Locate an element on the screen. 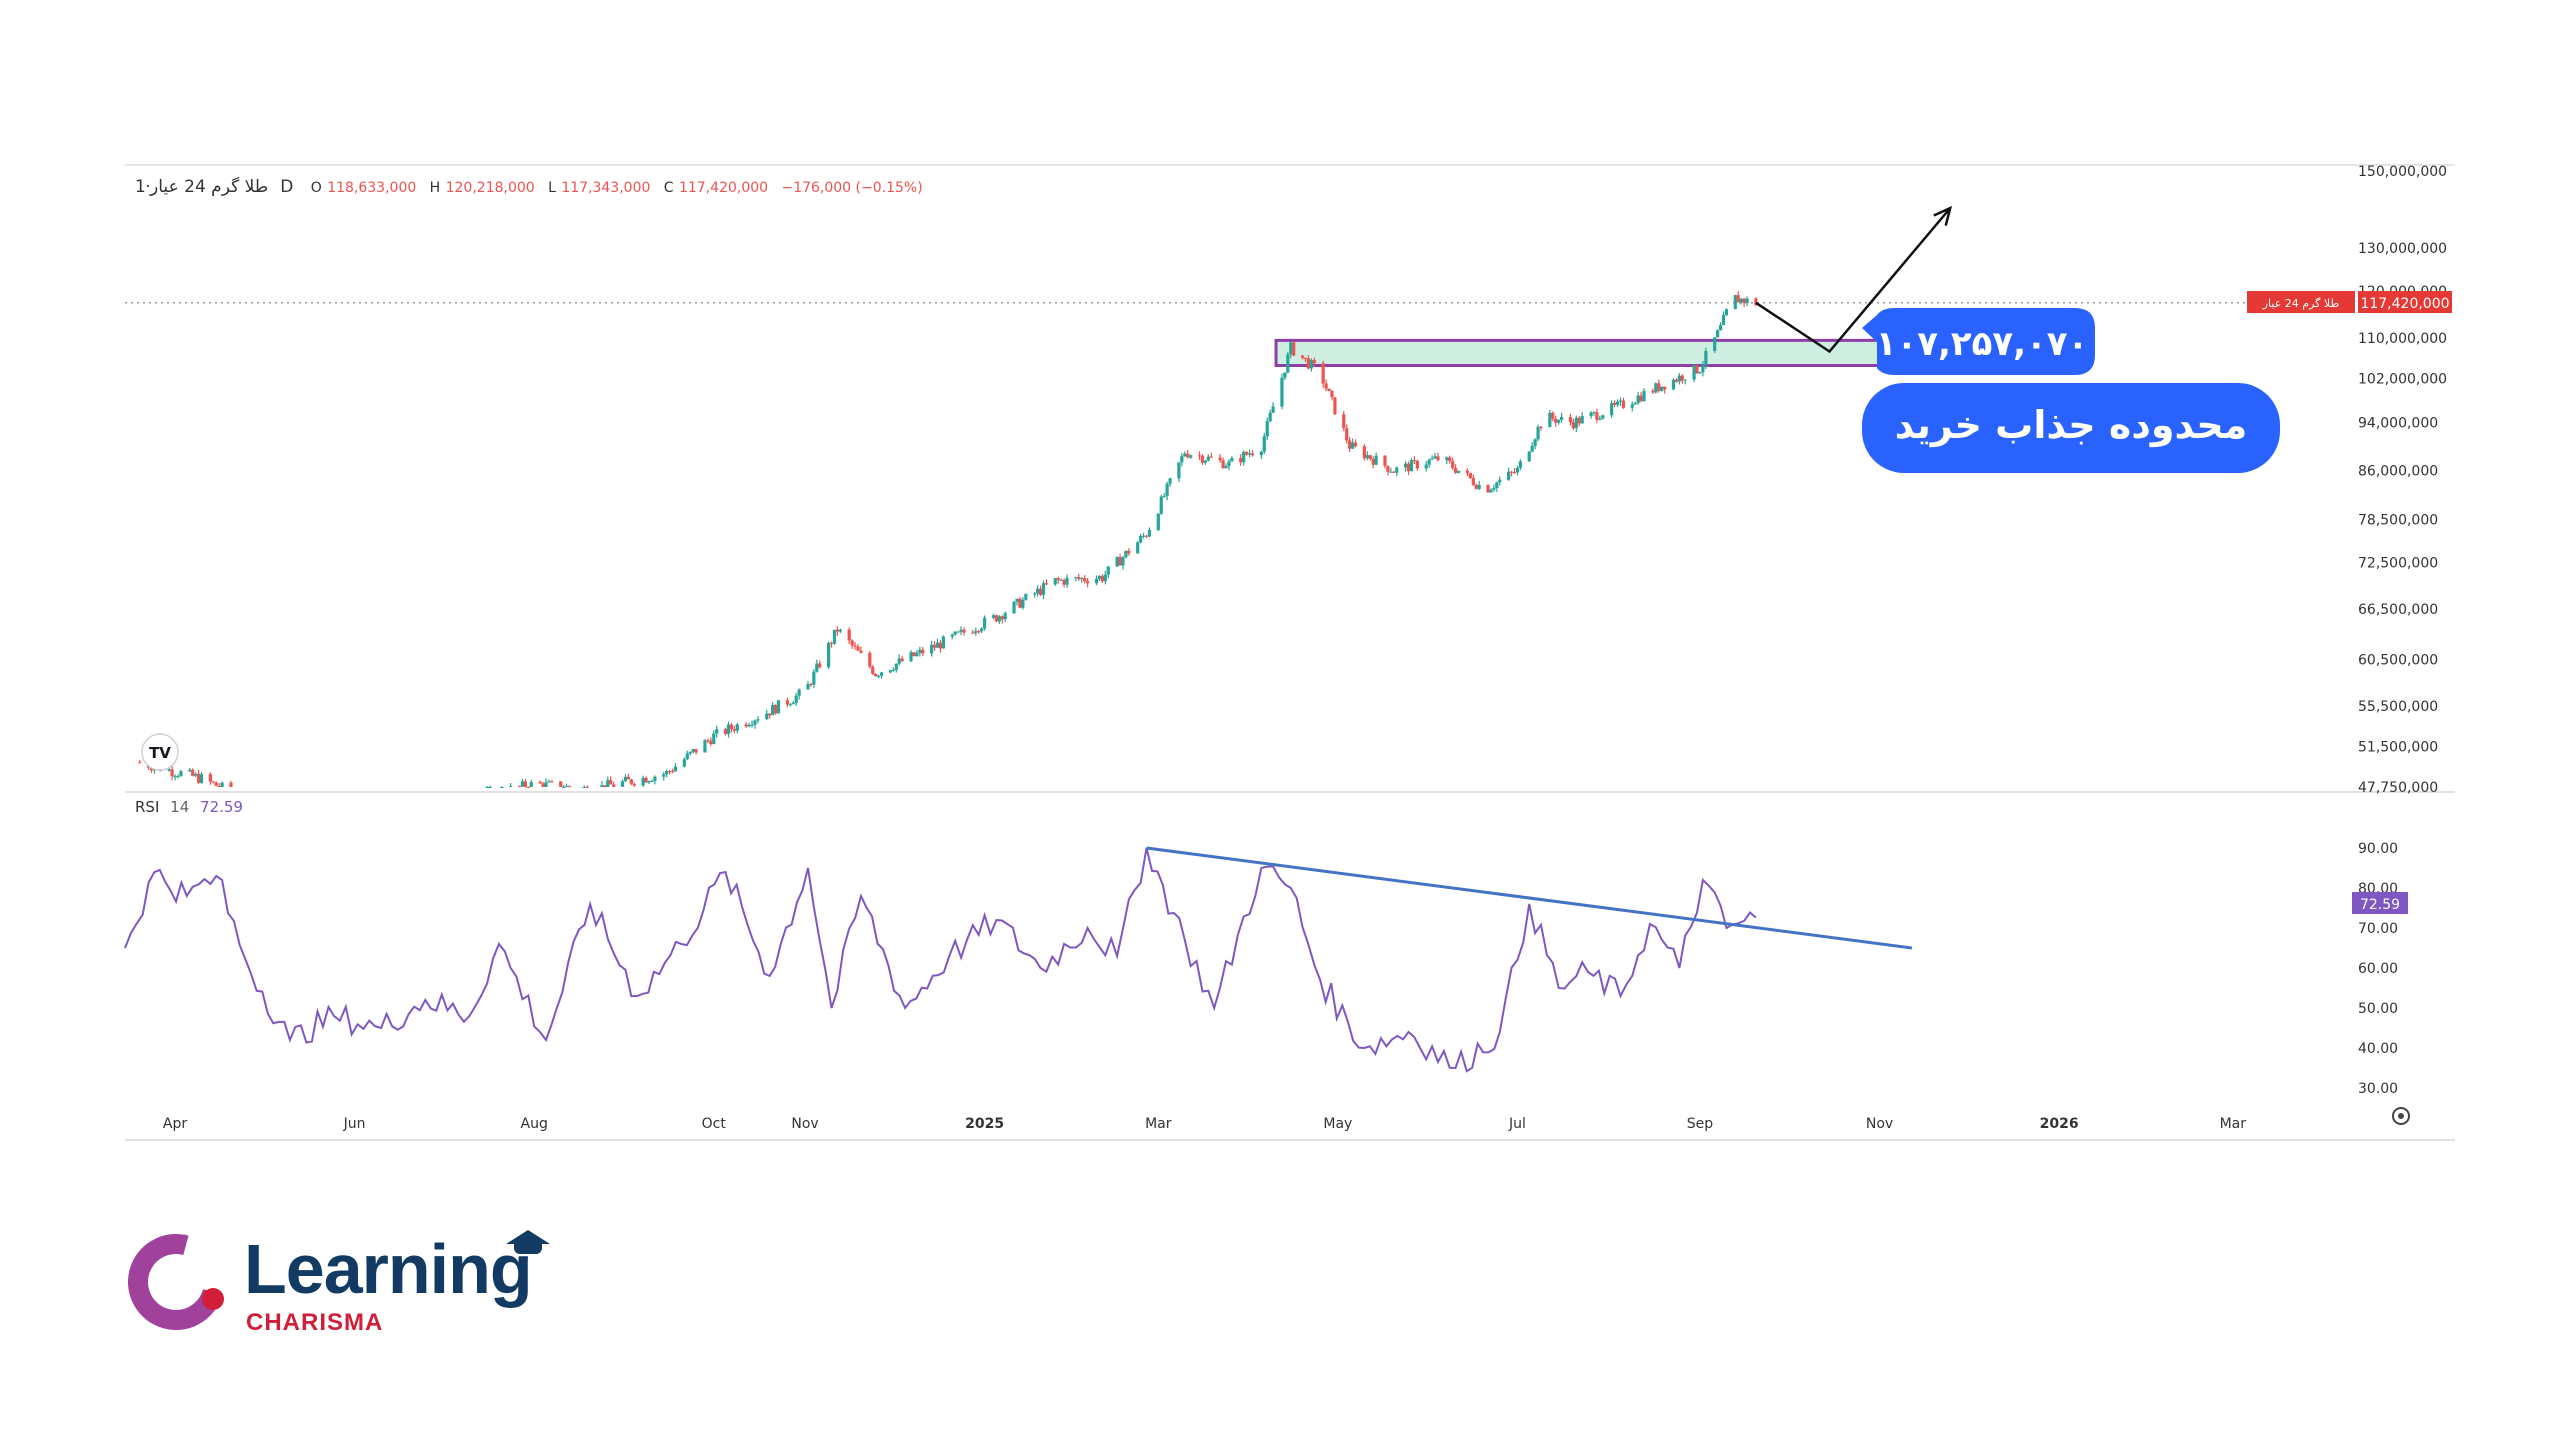  price-tick-label: 102,000,000 is located at coordinates (2402, 380).